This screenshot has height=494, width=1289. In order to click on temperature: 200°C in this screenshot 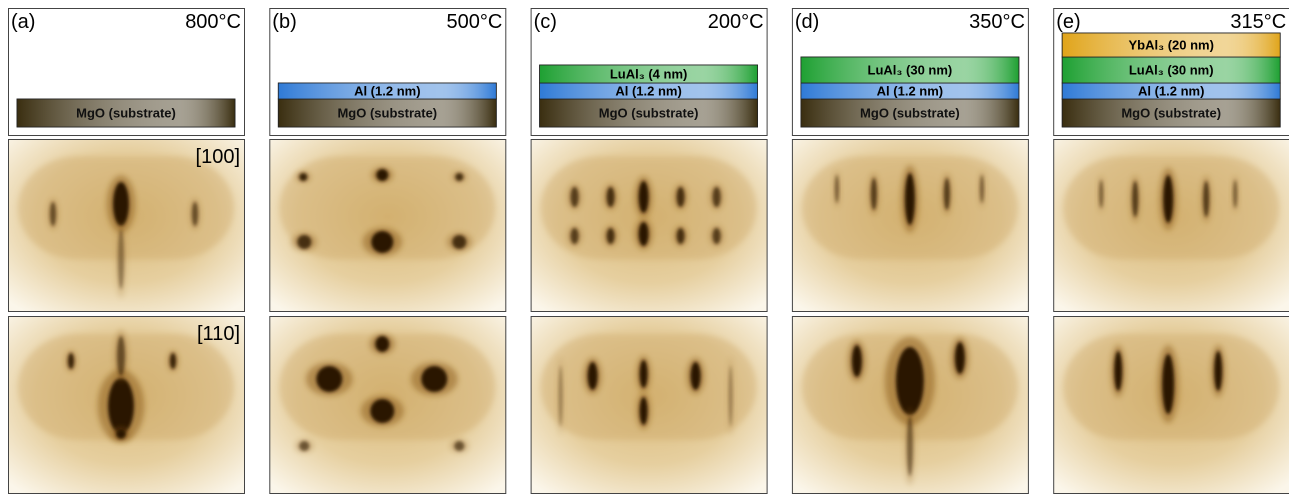, I will do `click(736, 22)`.